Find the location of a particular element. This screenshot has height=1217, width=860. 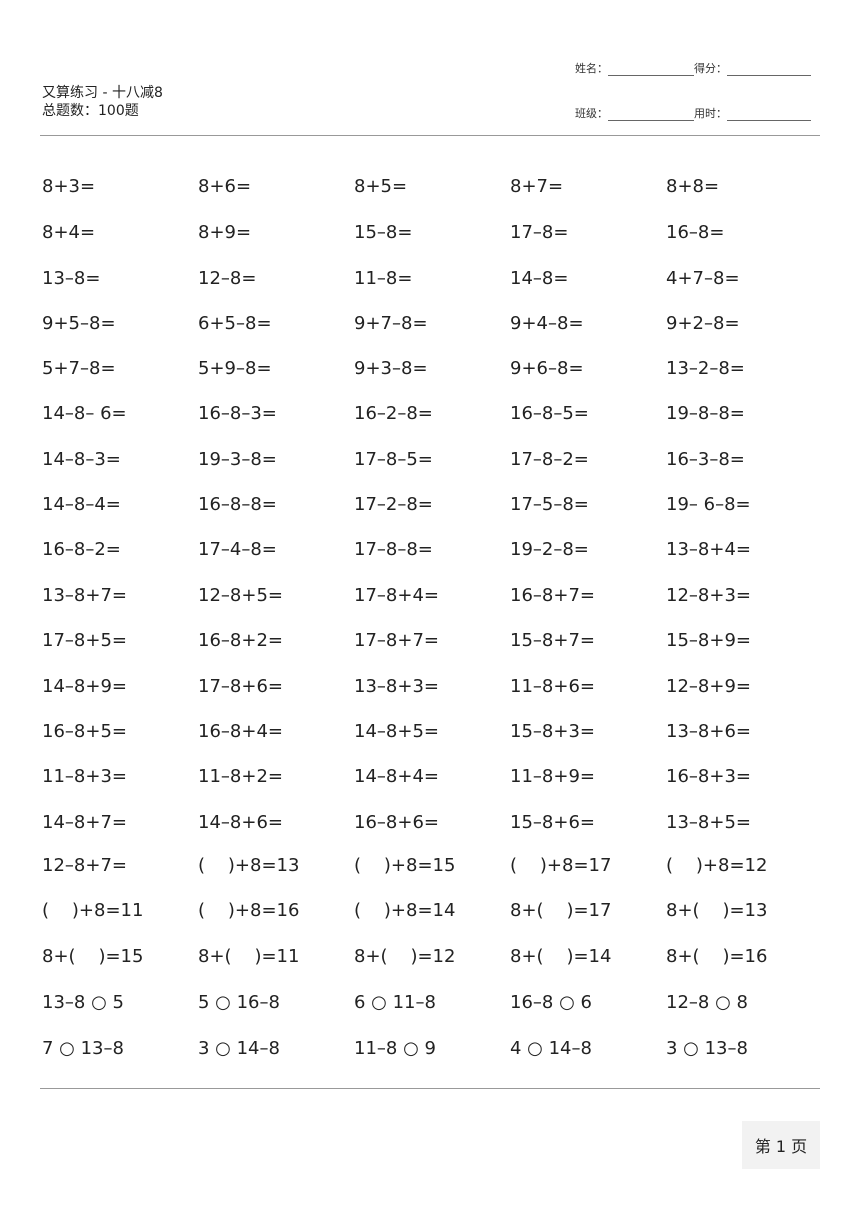

question-item: ( )+8=13 is located at coordinates (249, 865).